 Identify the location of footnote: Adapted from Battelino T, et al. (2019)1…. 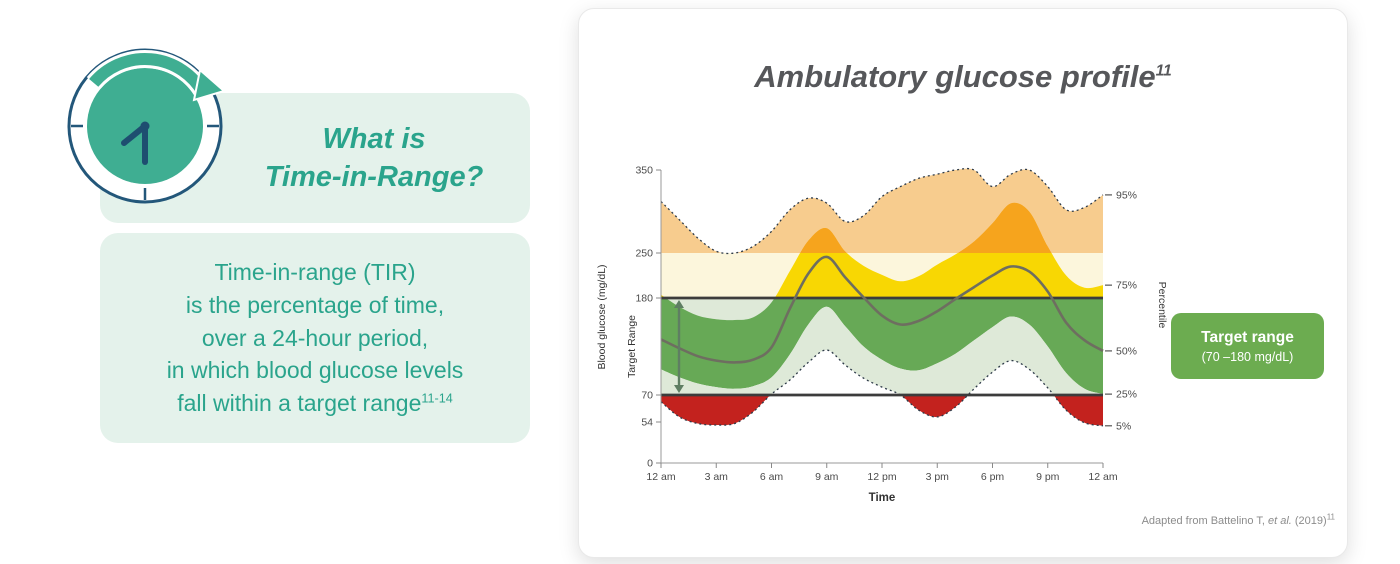
(1238, 519).